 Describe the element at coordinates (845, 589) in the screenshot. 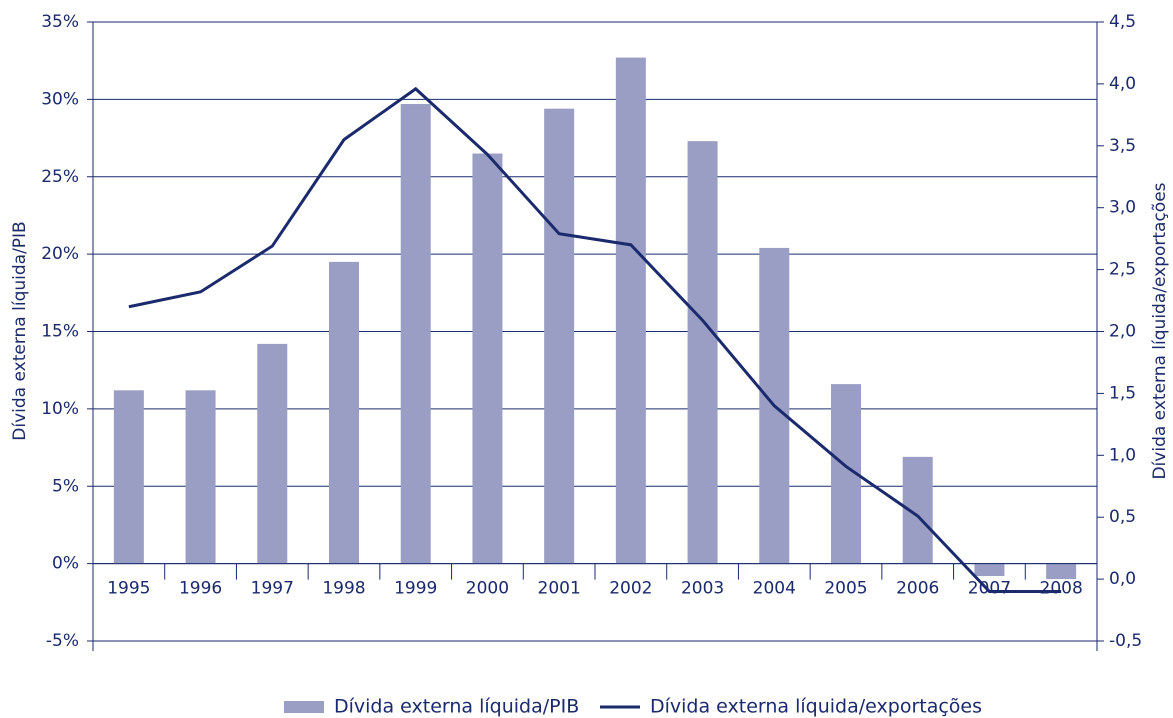

I see `x-tick-label: 2005` at that location.